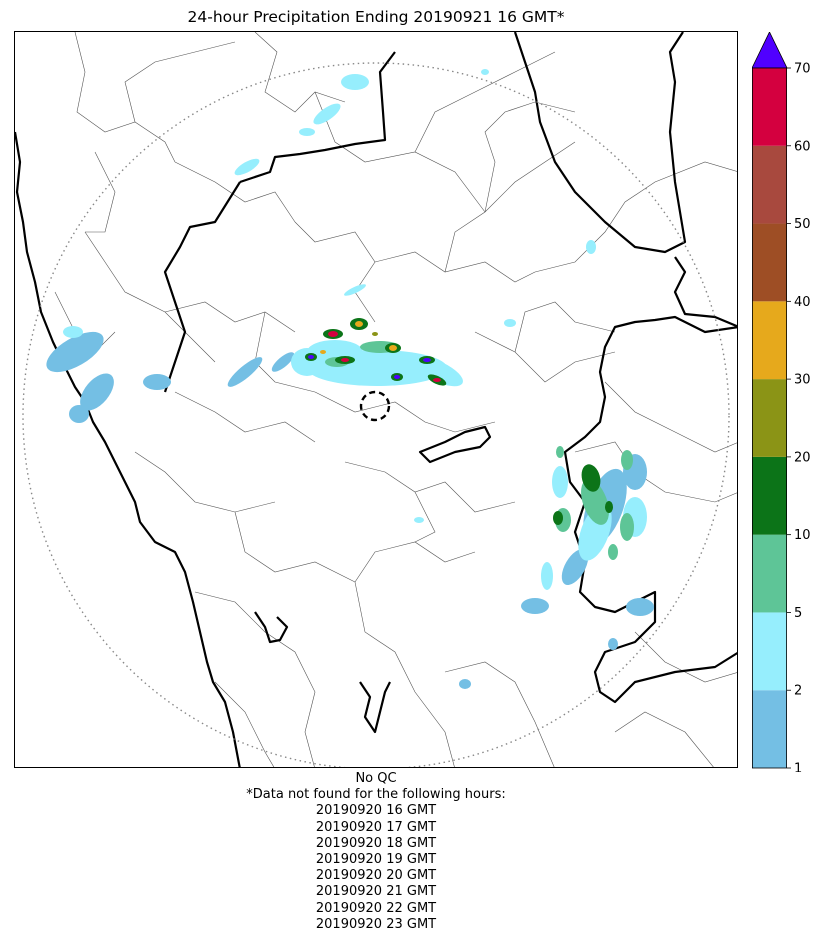 The height and width of the screenshot is (943, 825). I want to click on colorbar-tick-label: 2, so click(798, 691).